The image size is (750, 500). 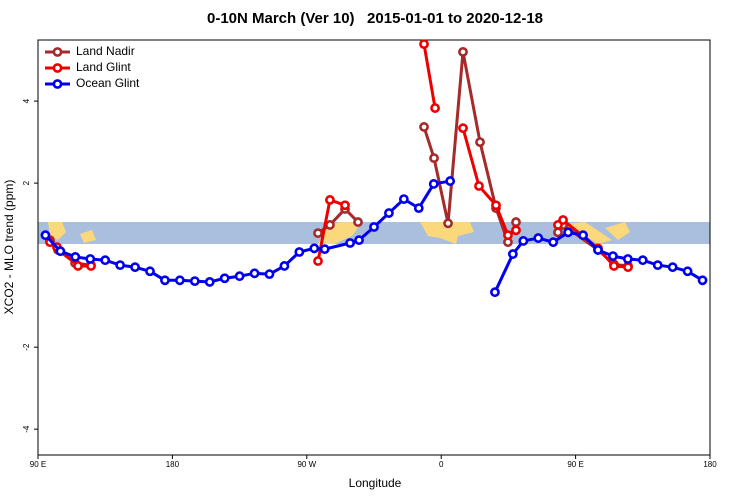 I want to click on y-axis-label: XCO2 - MLO trend (ppm), so click(x=9, y=247).